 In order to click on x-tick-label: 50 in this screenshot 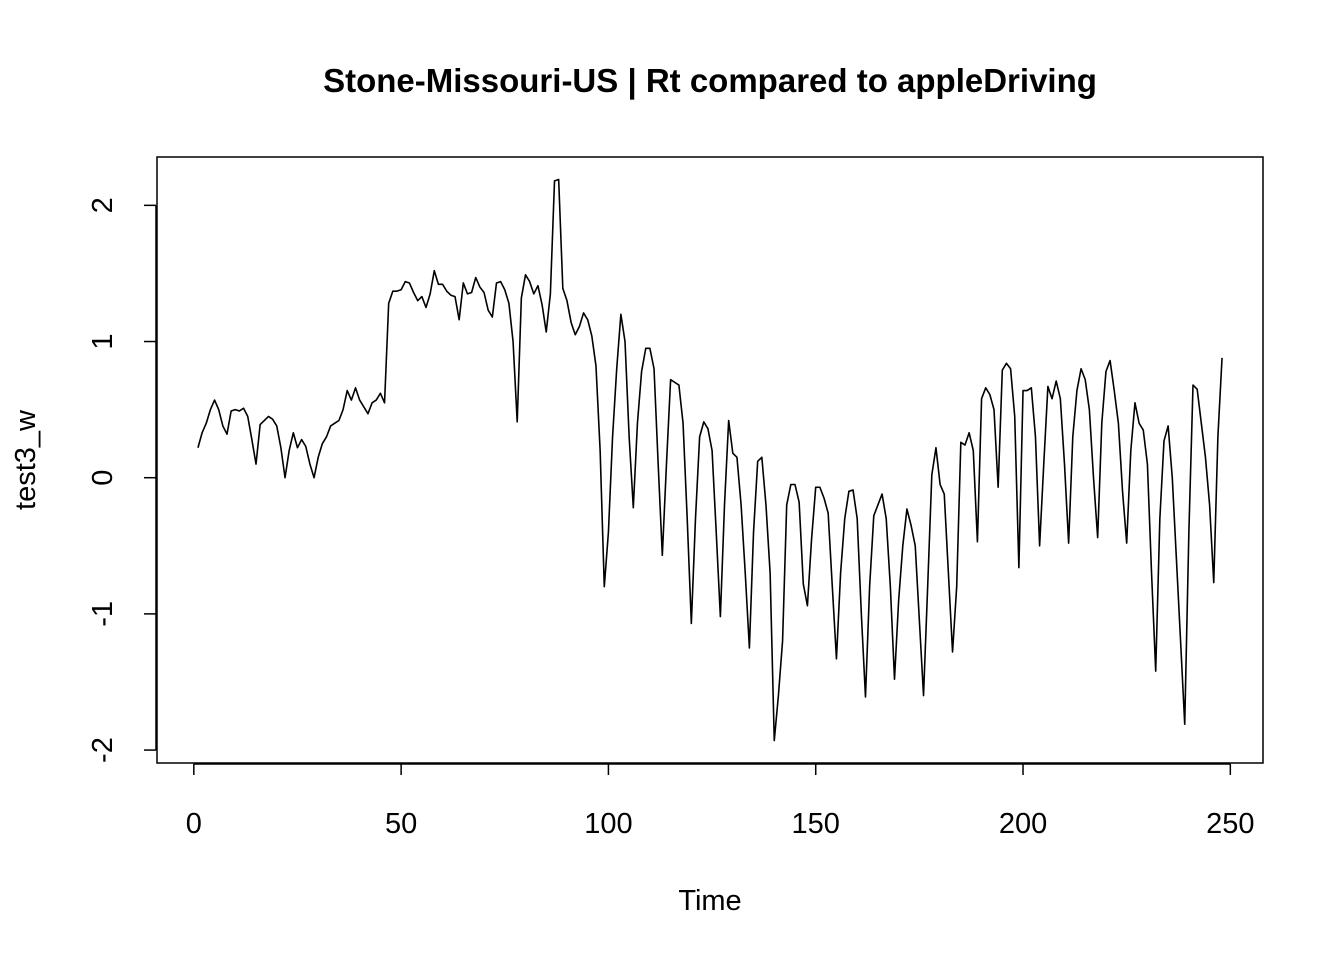, I will do `click(401, 824)`.